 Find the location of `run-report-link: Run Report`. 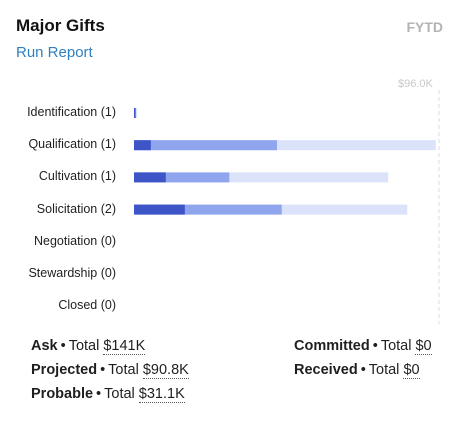

run-report-link: Run Report is located at coordinates (54, 52).